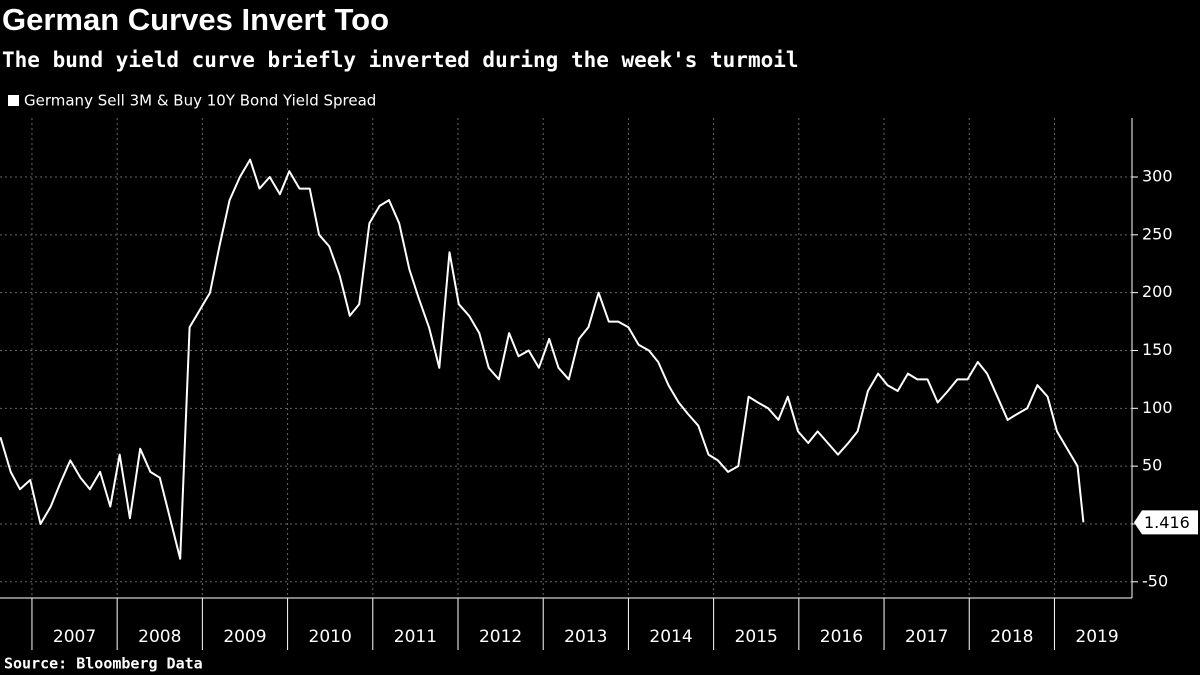 The height and width of the screenshot is (675, 1200). What do you see at coordinates (244, 637) in the screenshot?
I see `x-tick-label: 2009` at bounding box center [244, 637].